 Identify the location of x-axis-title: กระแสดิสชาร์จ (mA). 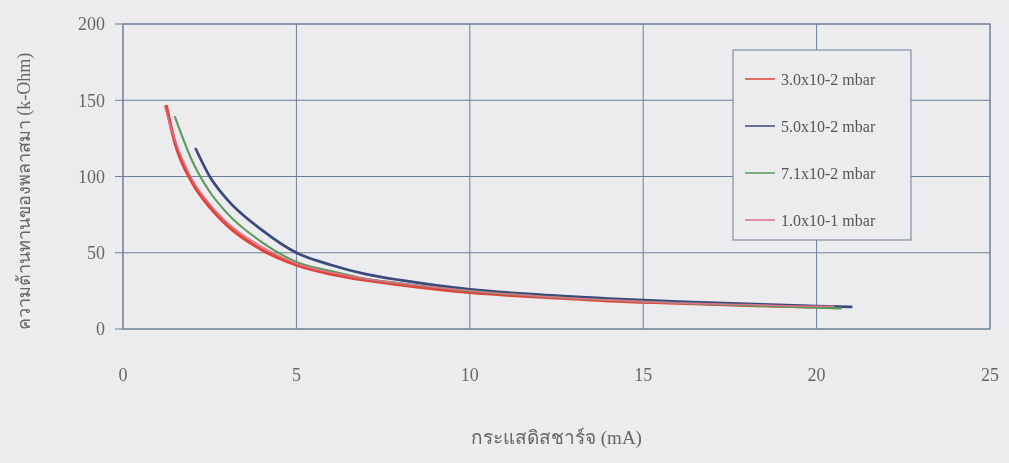
(556, 438).